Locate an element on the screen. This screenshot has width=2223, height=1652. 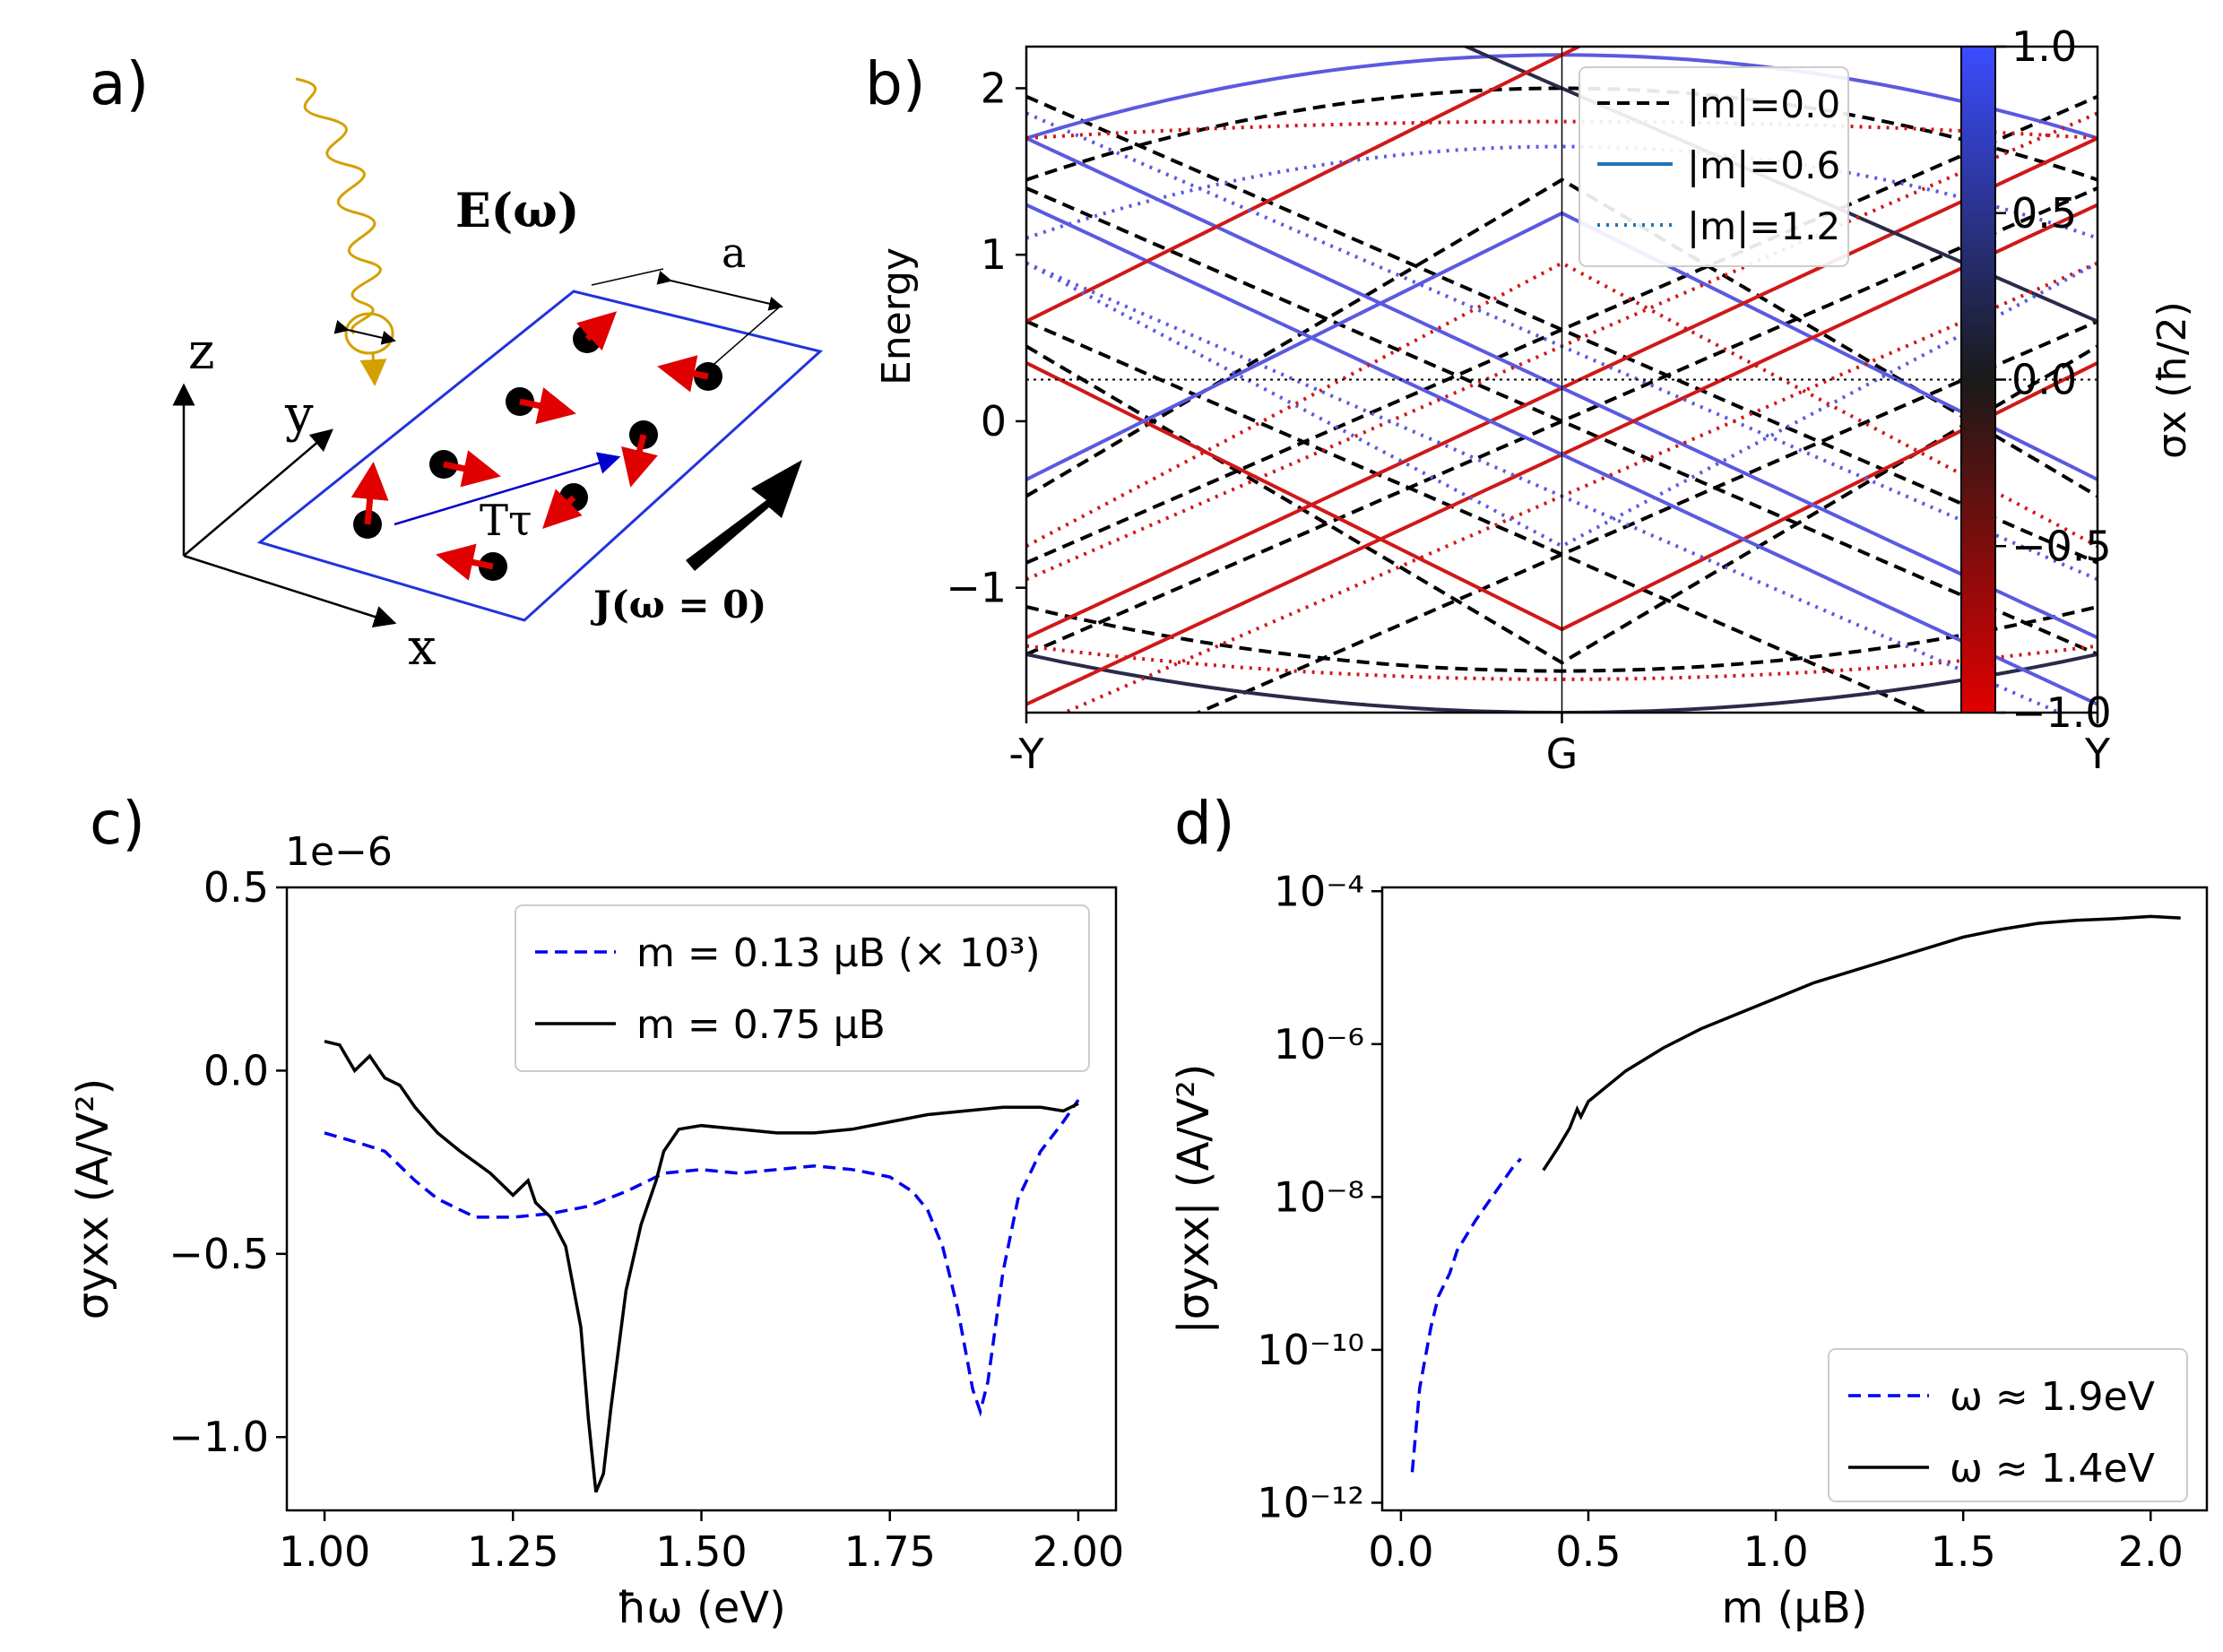
x-tick-label: 1.00 is located at coordinates (324, 1551).